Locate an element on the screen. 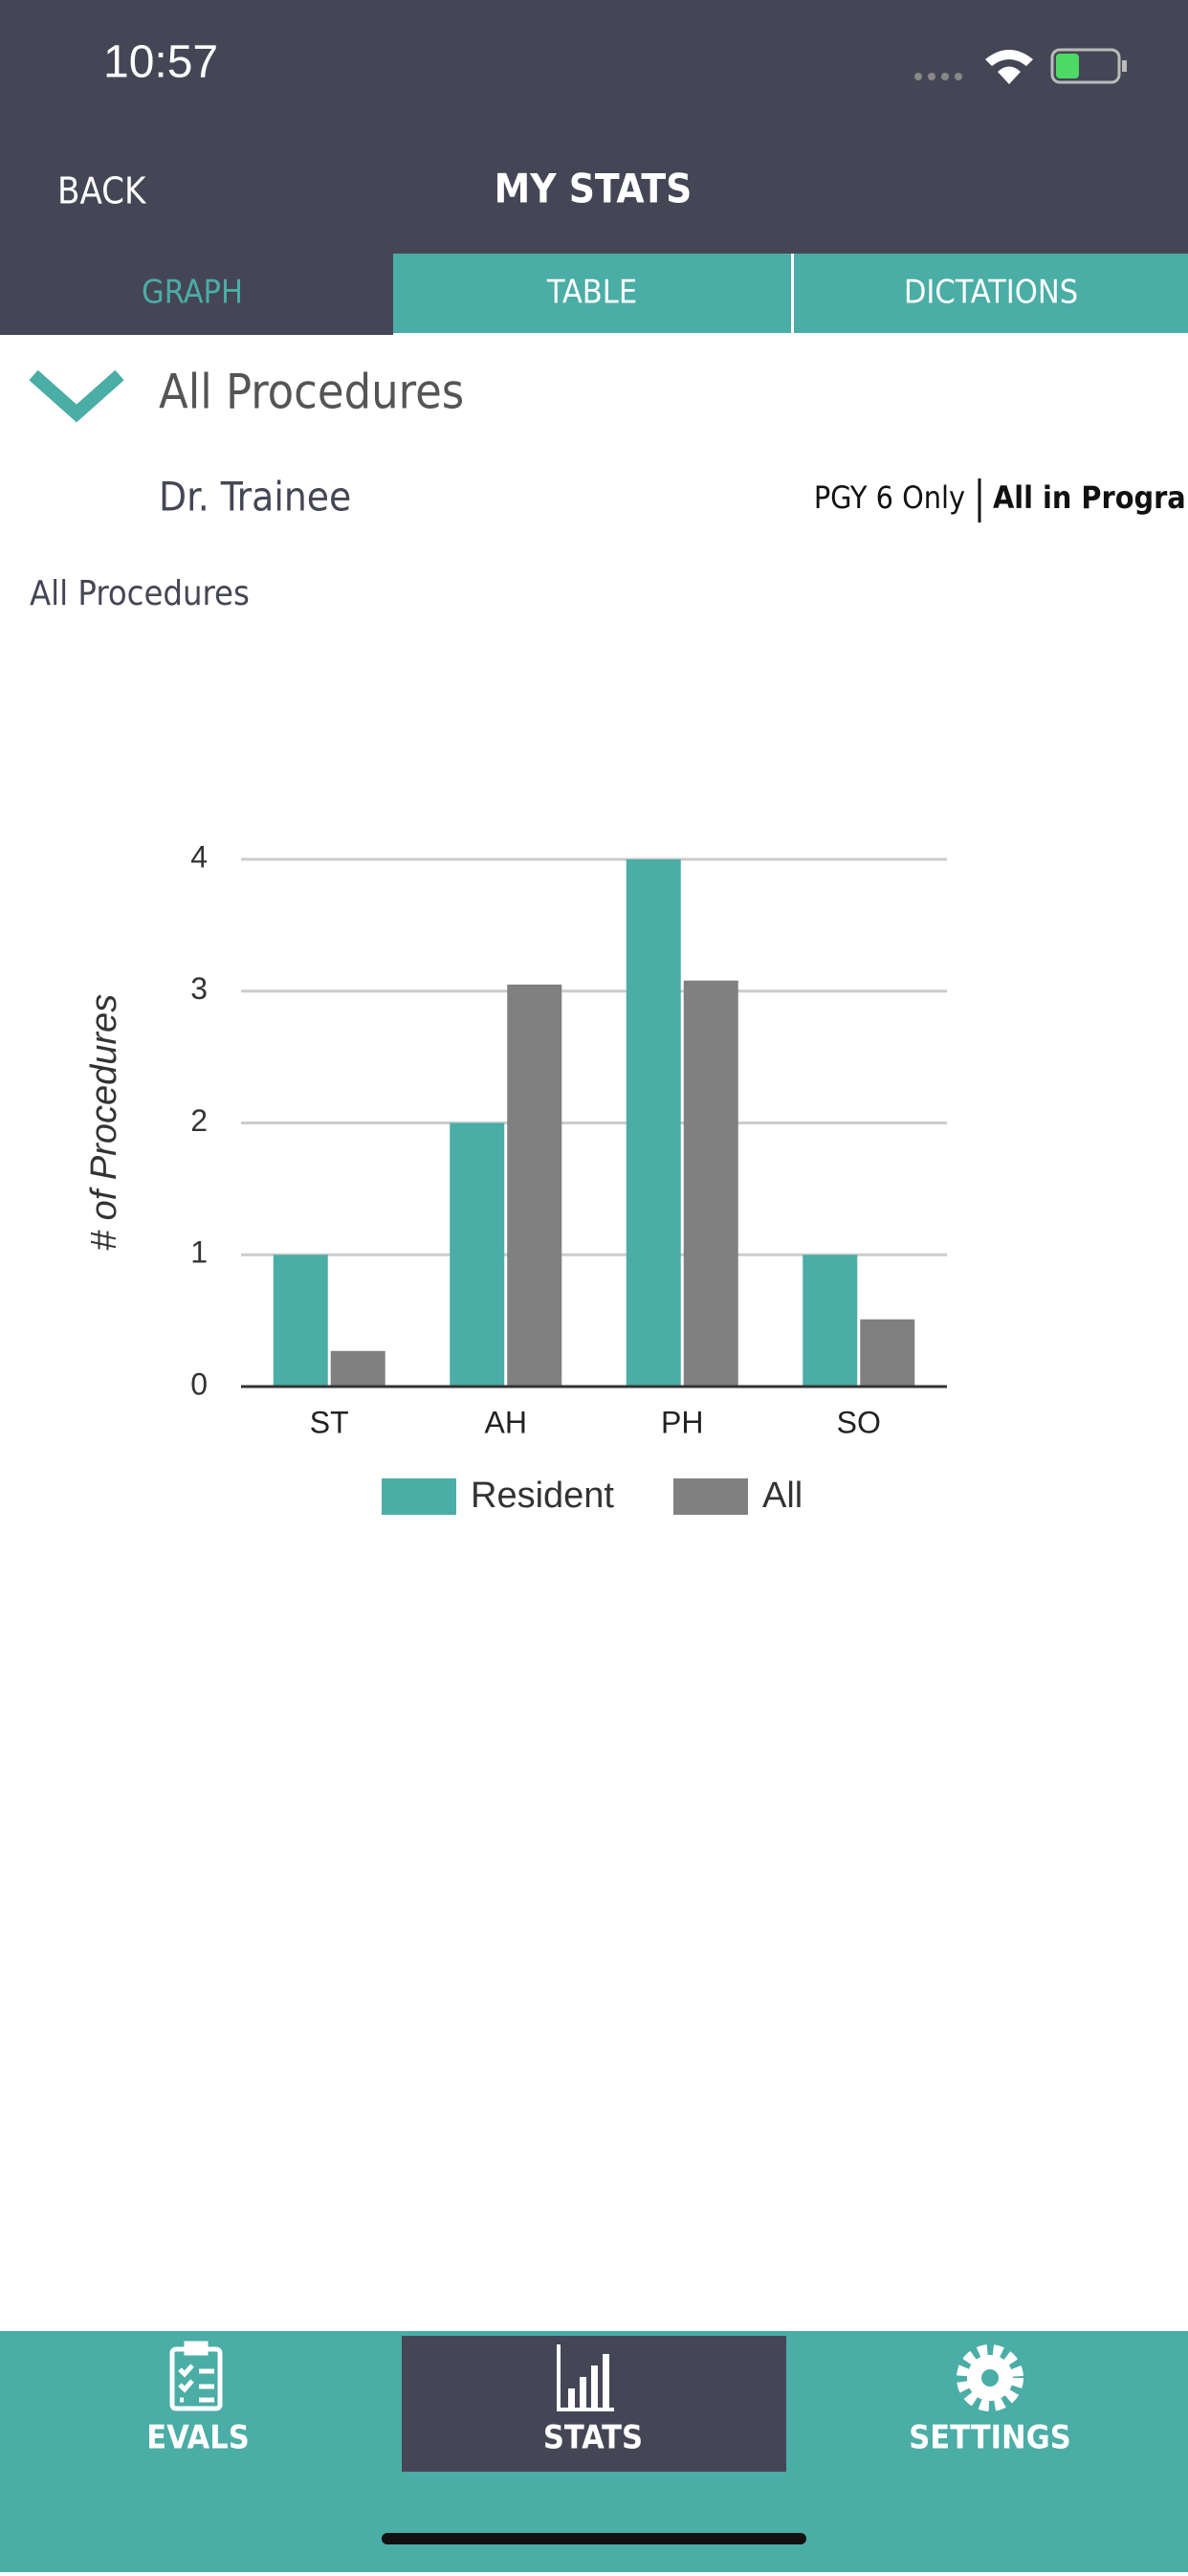 The image size is (1188, 2576). status-time: 10:57 is located at coordinates (160, 63).